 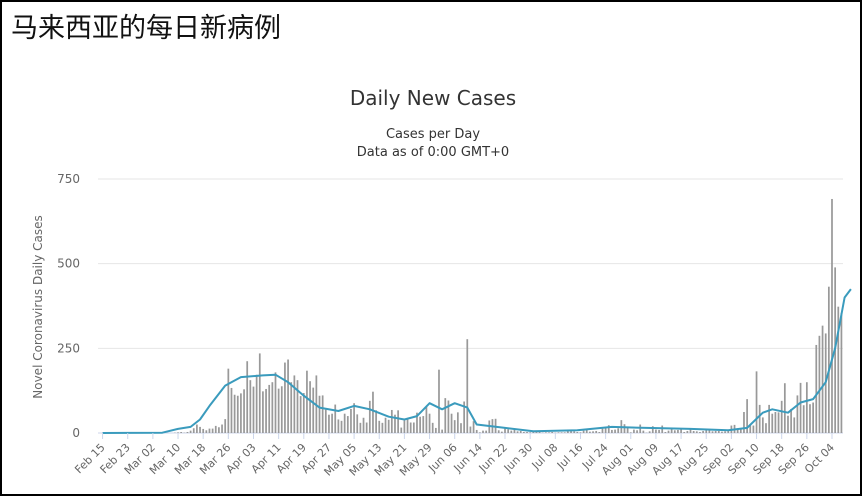 I want to click on x-tick-label: Jul 16, so click(x=570, y=457).